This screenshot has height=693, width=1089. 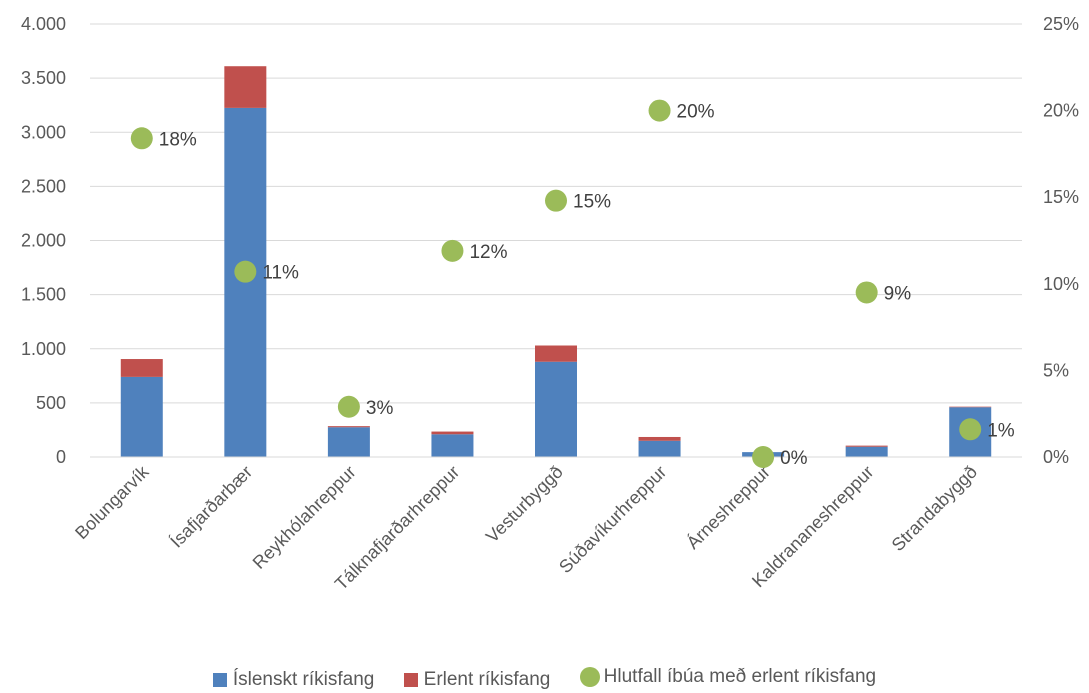 What do you see at coordinates (524, 504) in the screenshot?
I see `x-category-label: Vesturbyggð` at bounding box center [524, 504].